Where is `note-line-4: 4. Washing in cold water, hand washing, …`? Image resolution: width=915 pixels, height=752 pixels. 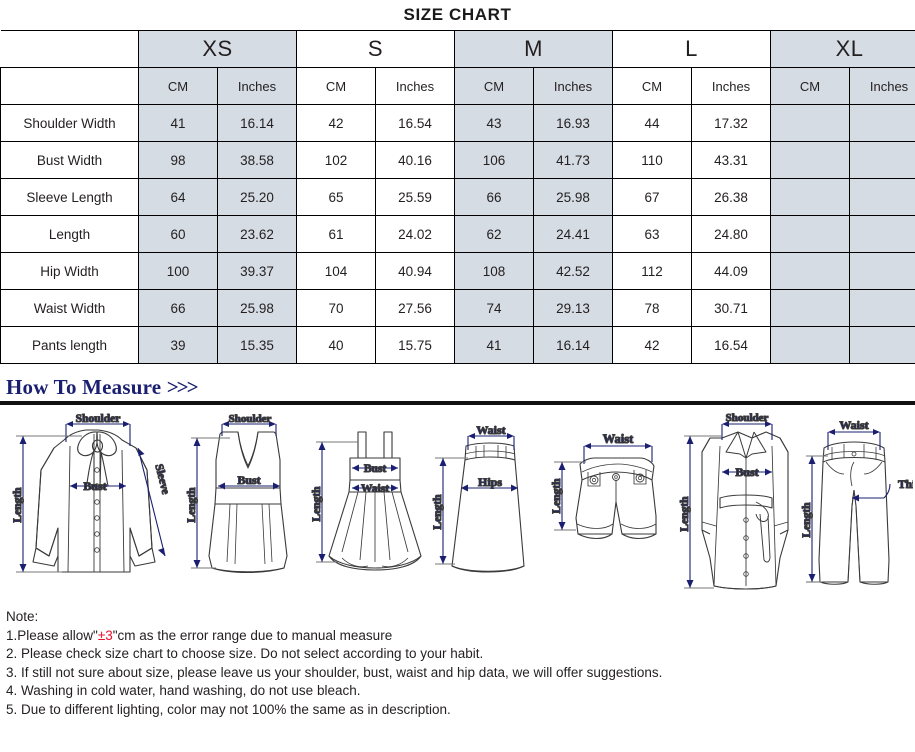
note-line-4: 4. Washing in cold water, hand washing, … is located at coordinates (183, 691).